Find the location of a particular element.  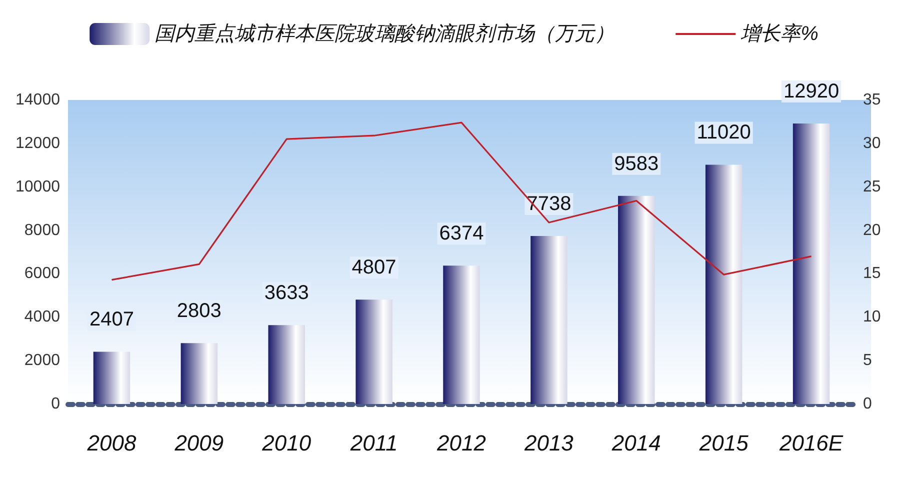

x-tick-label: 2016E is located at coordinates (811, 443).